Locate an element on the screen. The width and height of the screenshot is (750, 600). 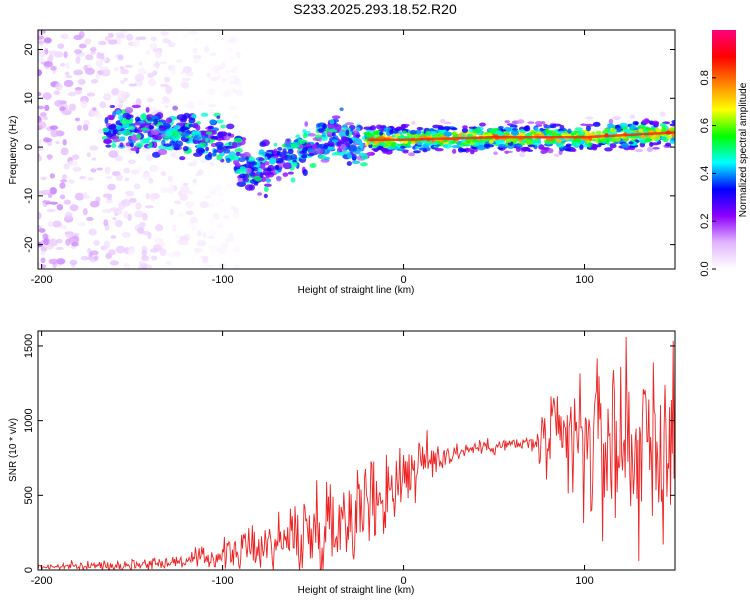
snr-x-tick-label: 0 is located at coordinates (403, 581).